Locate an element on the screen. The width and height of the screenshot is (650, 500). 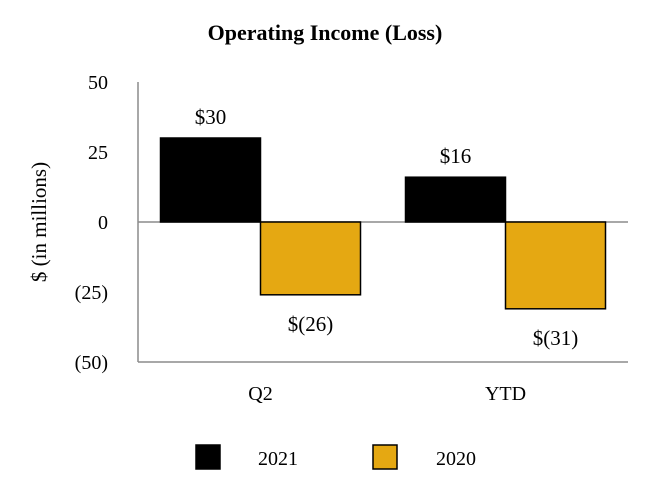
y-axis-ticks: 50 25 0 (25) (50) is located at coordinates (91, 223).